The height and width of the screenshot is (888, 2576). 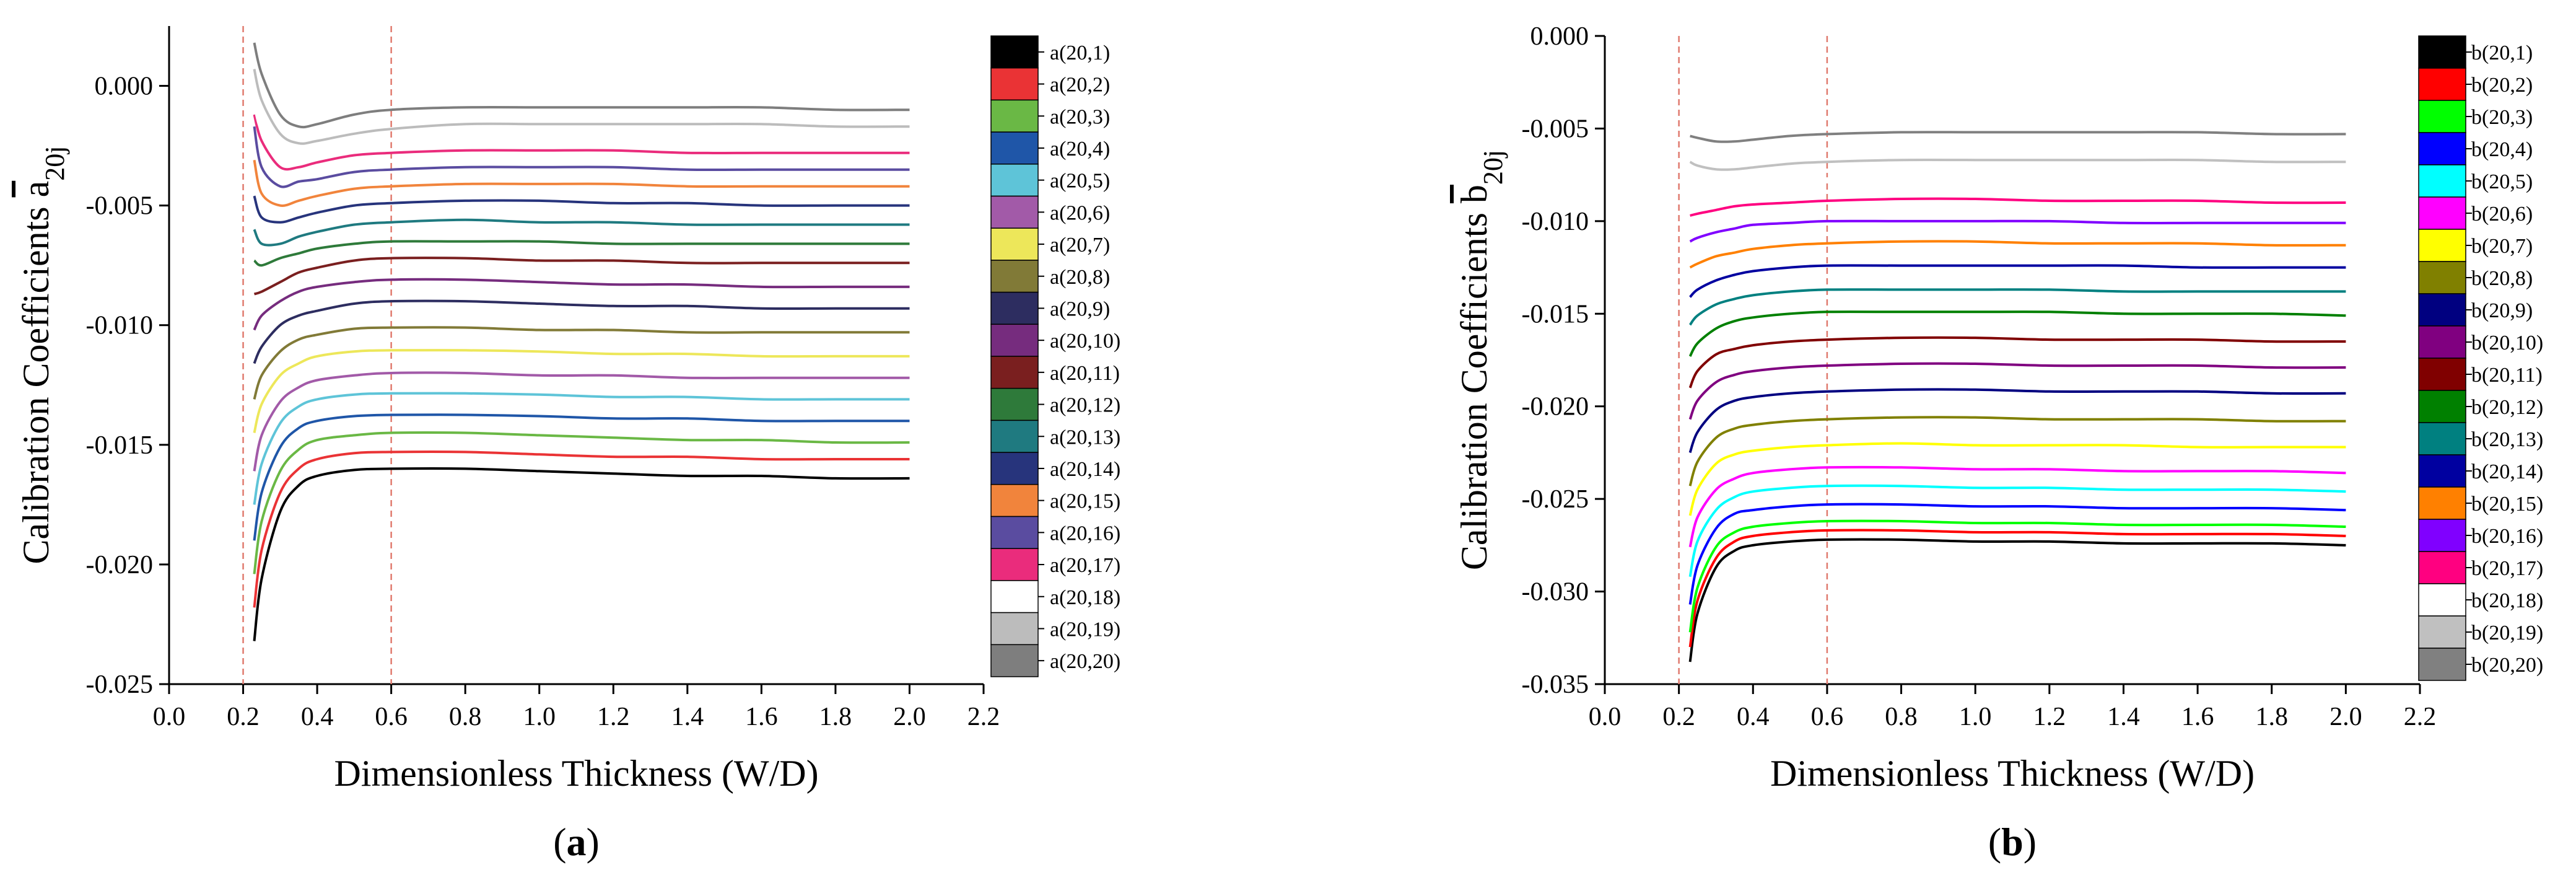 What do you see at coordinates (55, 163) in the screenshot?
I see `y-axis-label-subscript: 20j` at bounding box center [55, 163].